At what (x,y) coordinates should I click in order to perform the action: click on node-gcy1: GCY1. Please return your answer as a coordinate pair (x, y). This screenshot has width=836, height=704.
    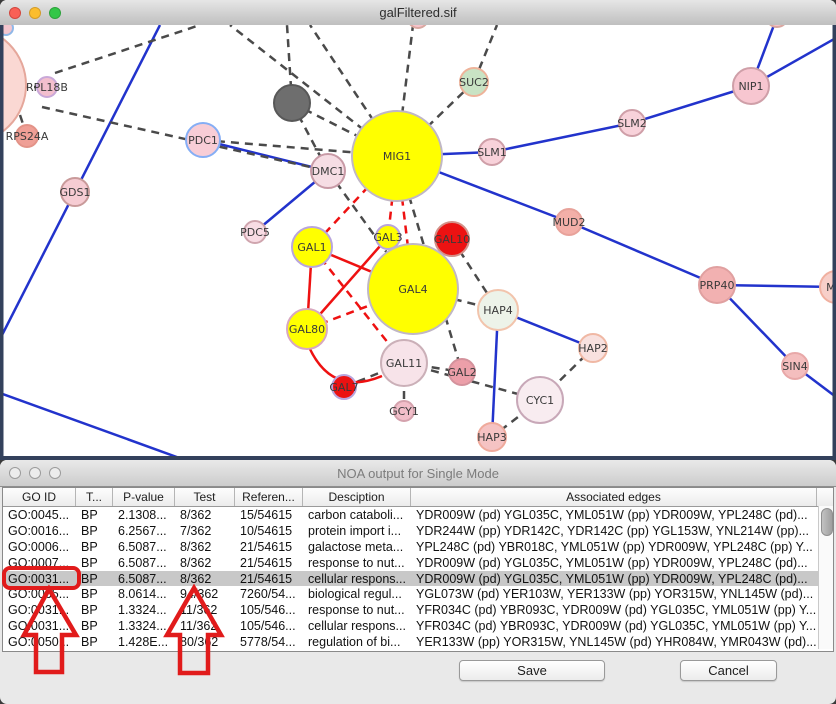
    Looking at the image, I should click on (404, 411).